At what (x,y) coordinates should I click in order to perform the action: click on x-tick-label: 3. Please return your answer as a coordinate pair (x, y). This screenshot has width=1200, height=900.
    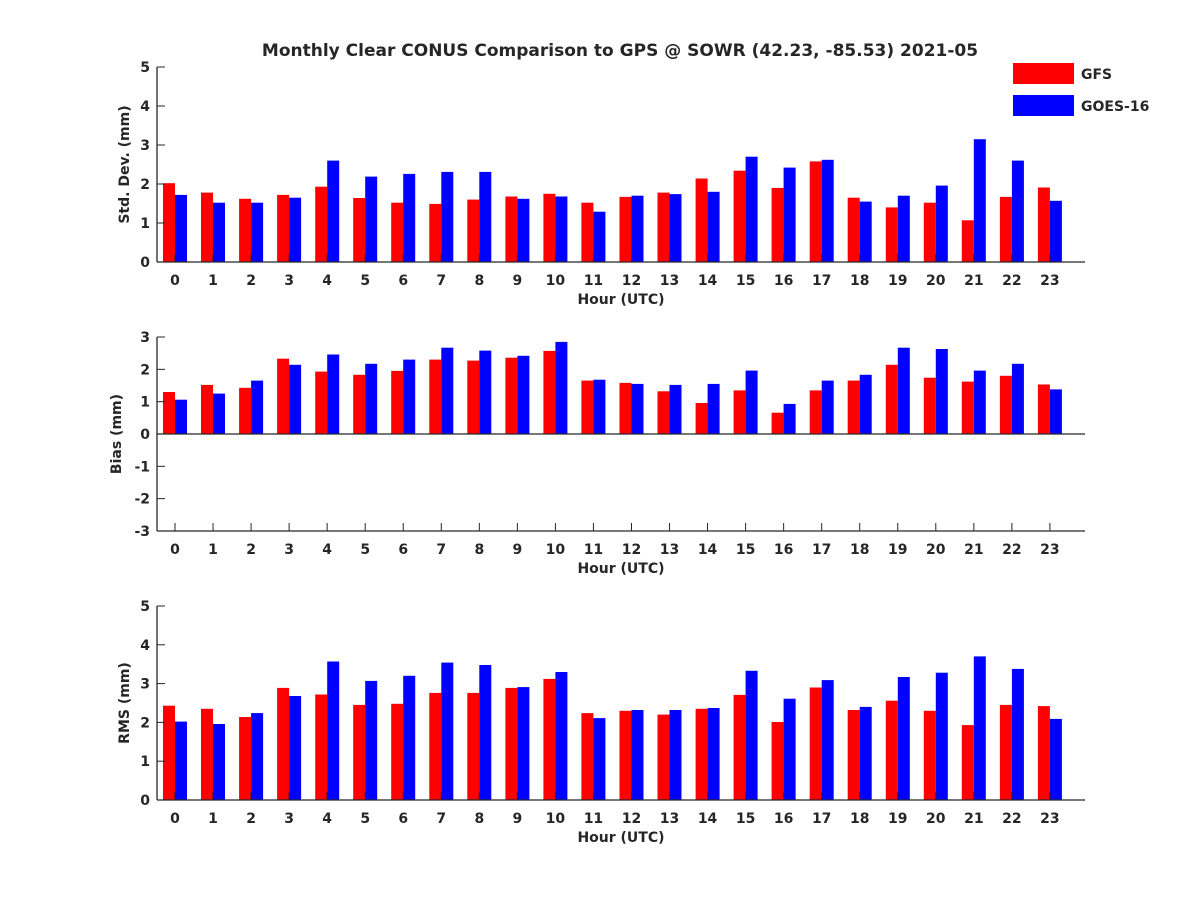
    Looking at the image, I should click on (289, 281).